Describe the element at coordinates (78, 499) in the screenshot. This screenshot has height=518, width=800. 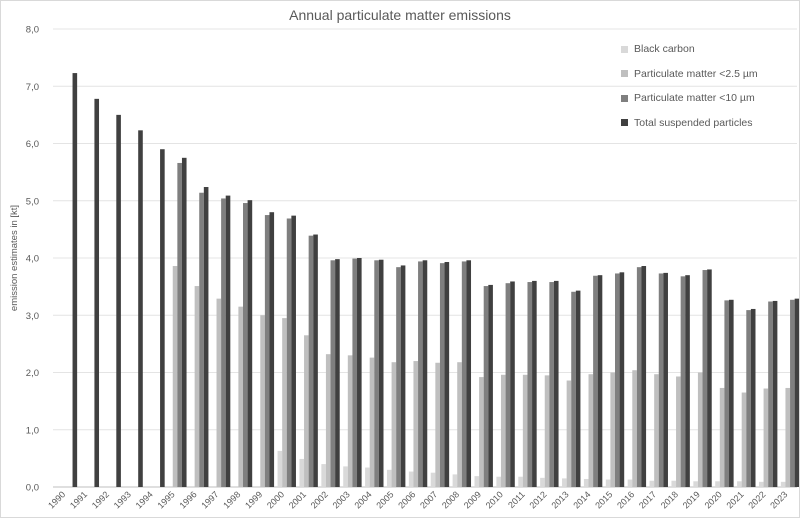
I see `x-tick-label: 1991` at that location.